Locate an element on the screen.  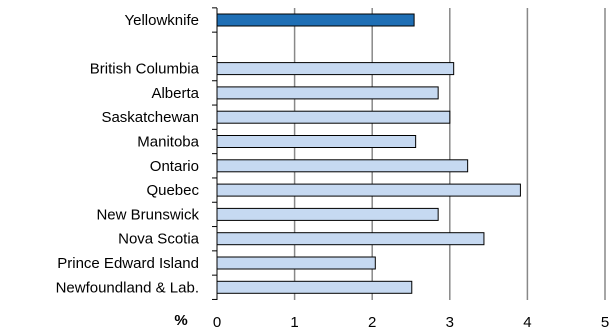
bar-prince-edward-island is located at coordinates (296, 263).